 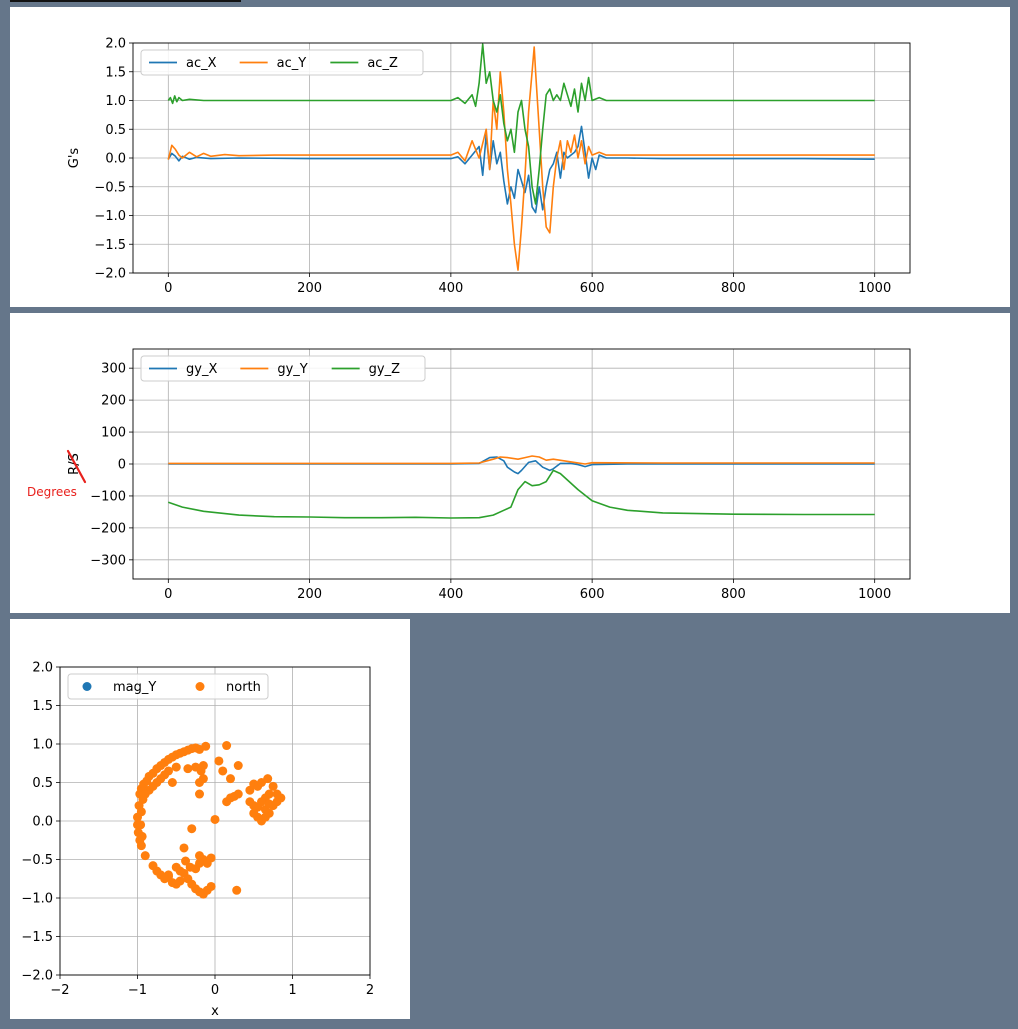 I want to click on x-tick-label: −2, so click(x=59, y=990).